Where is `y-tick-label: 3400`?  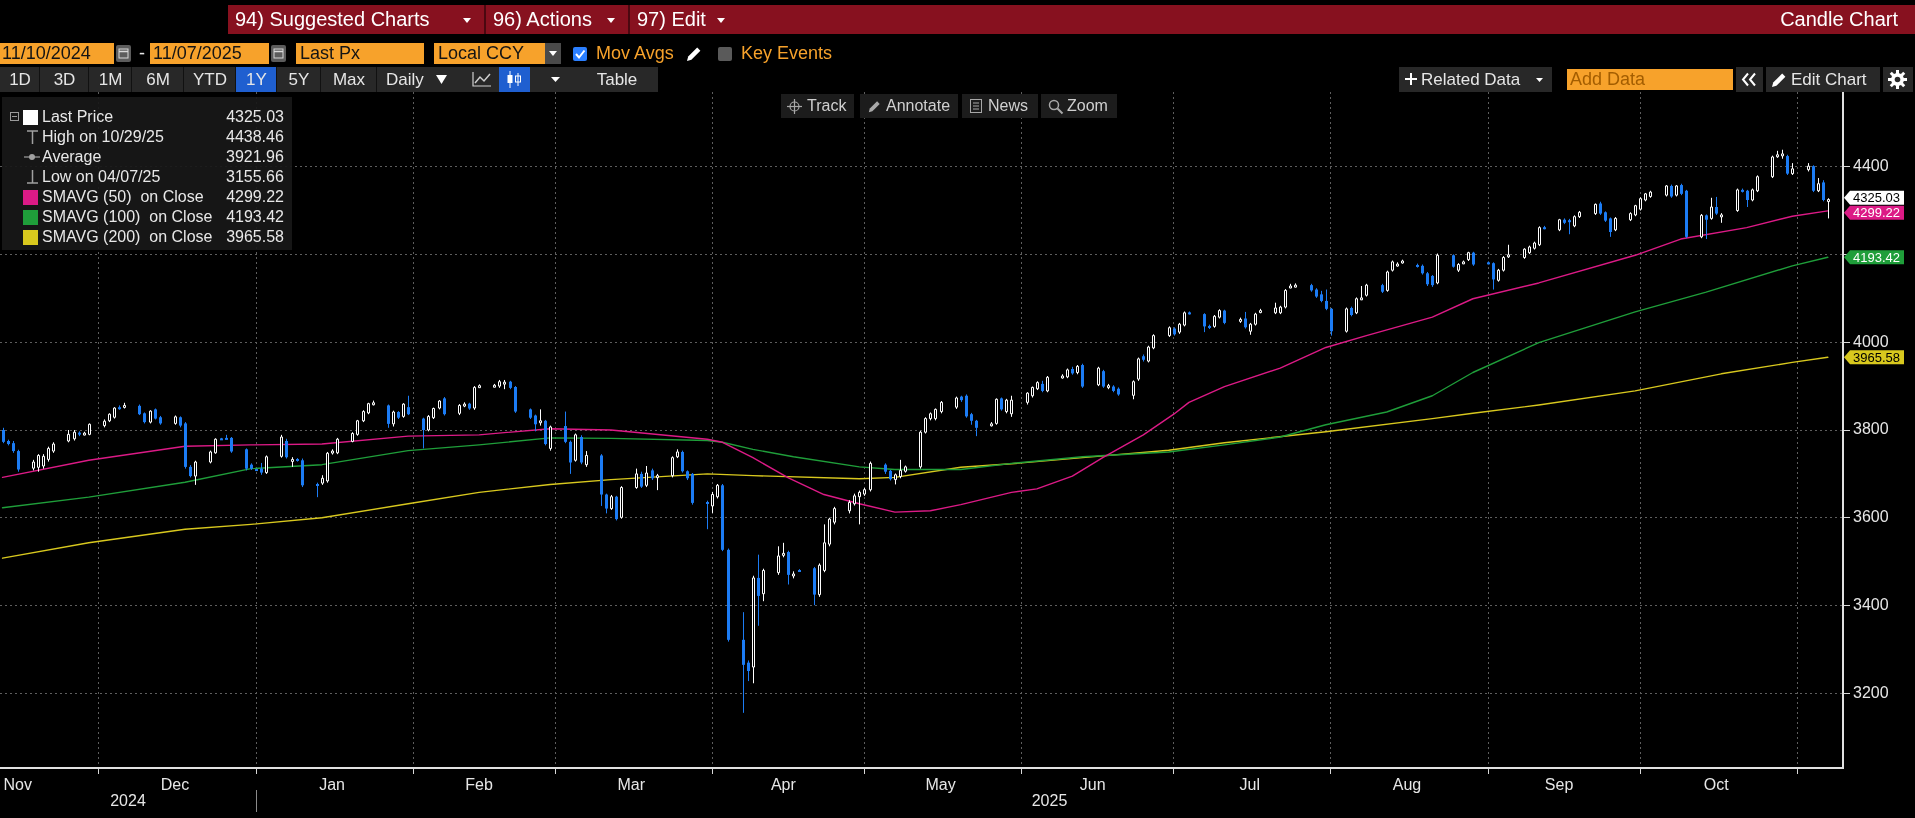
y-tick-label: 3400 is located at coordinates (1871, 604).